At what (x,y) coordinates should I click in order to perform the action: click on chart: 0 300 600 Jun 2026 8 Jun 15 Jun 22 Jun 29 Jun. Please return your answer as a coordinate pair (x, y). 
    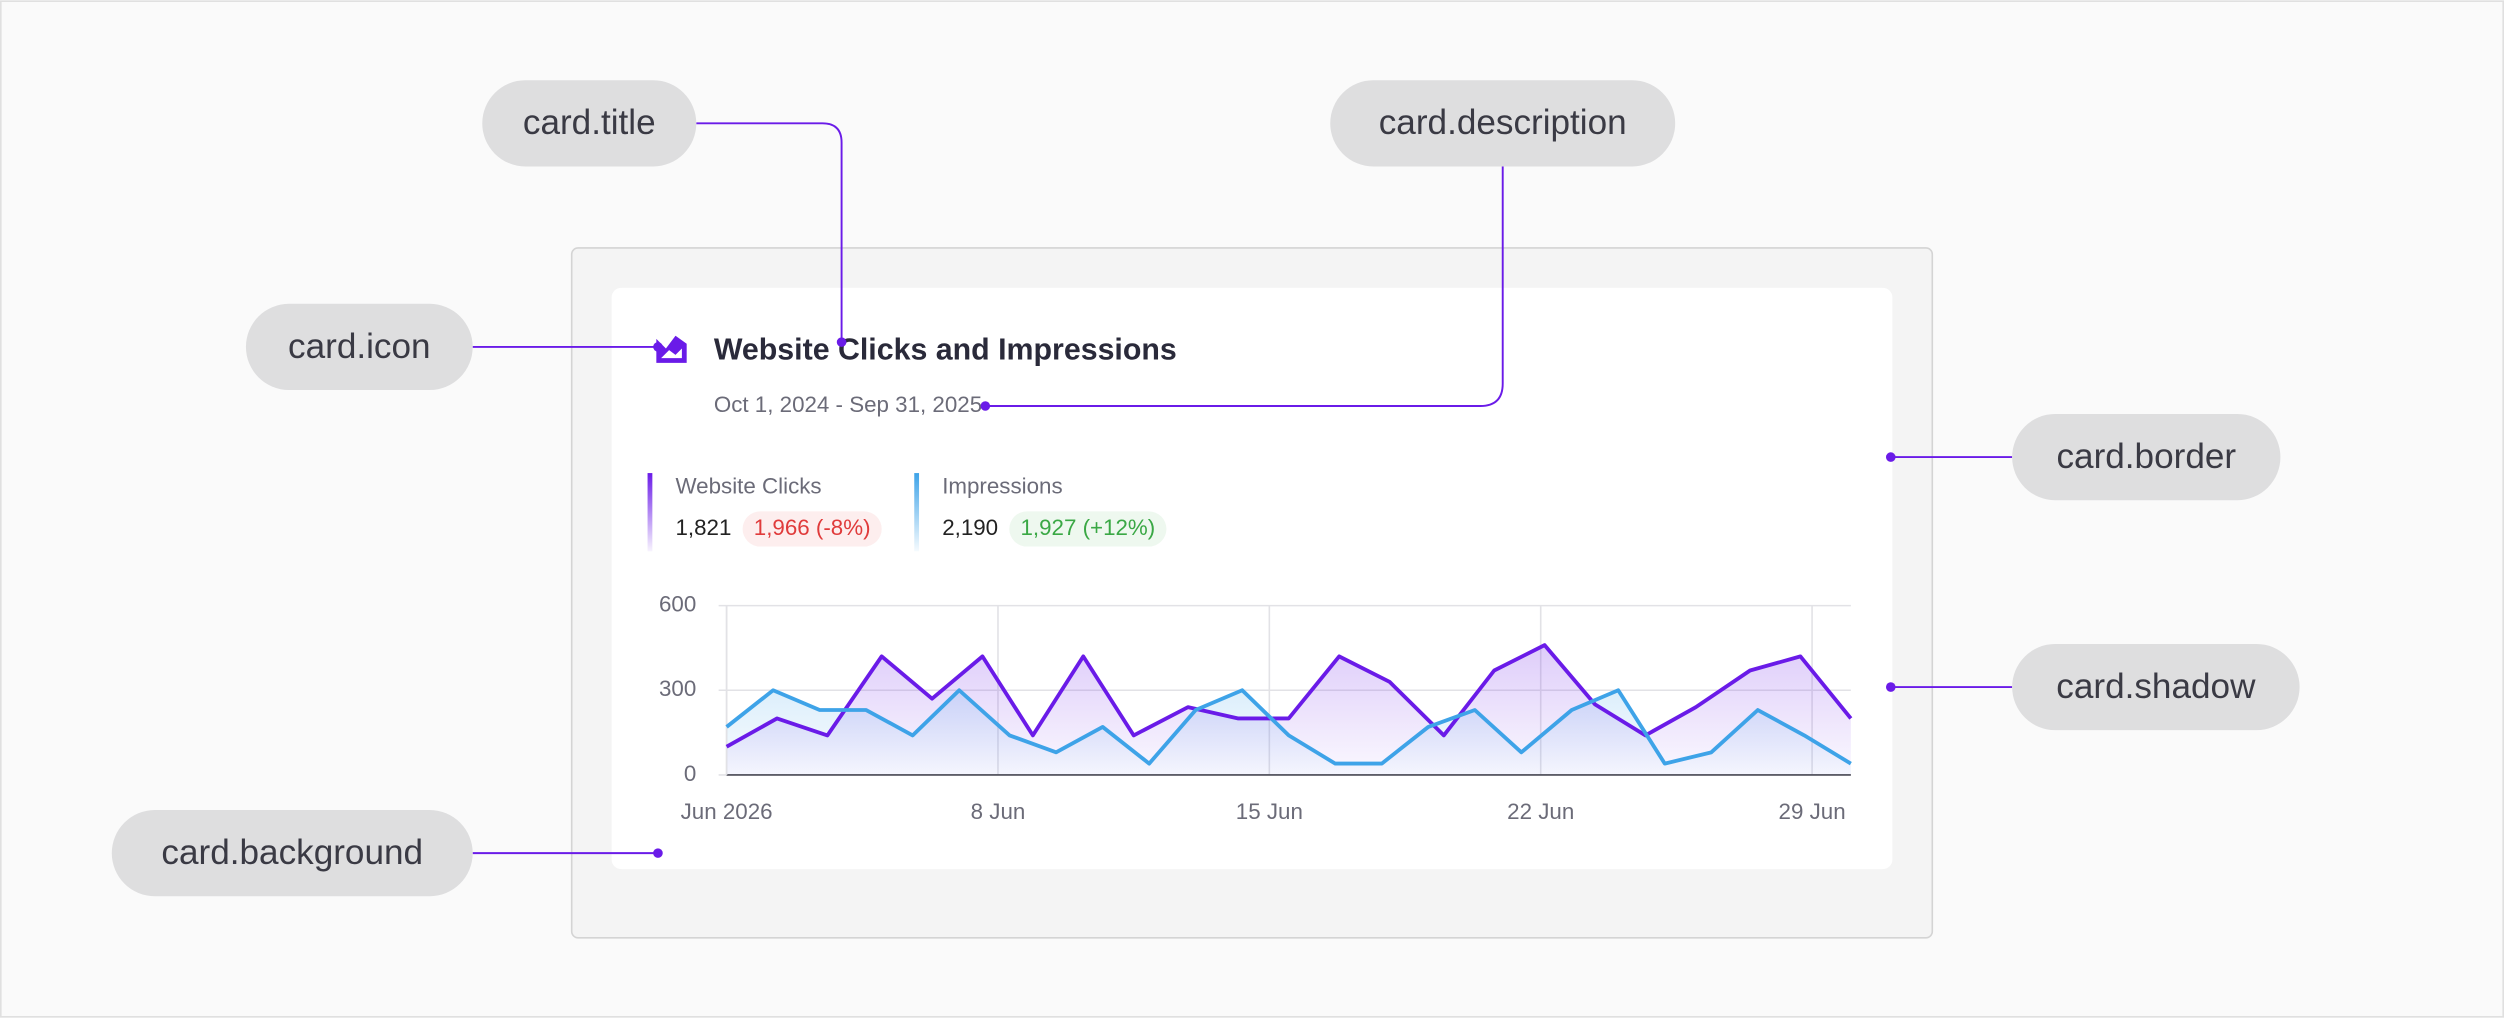
    Looking at the image, I should click on (1256, 708).